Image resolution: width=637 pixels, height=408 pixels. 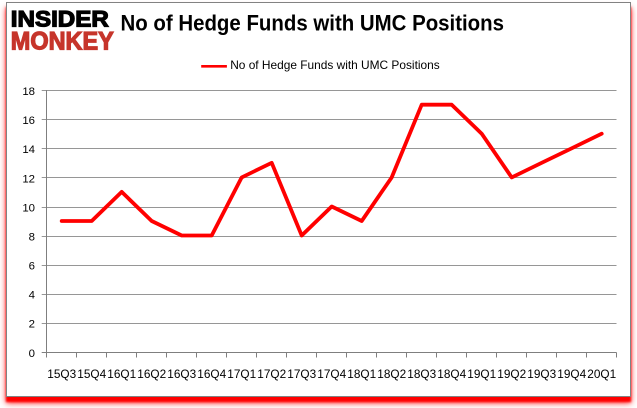 I want to click on svg-text: 18Q1, so click(x=361, y=374).